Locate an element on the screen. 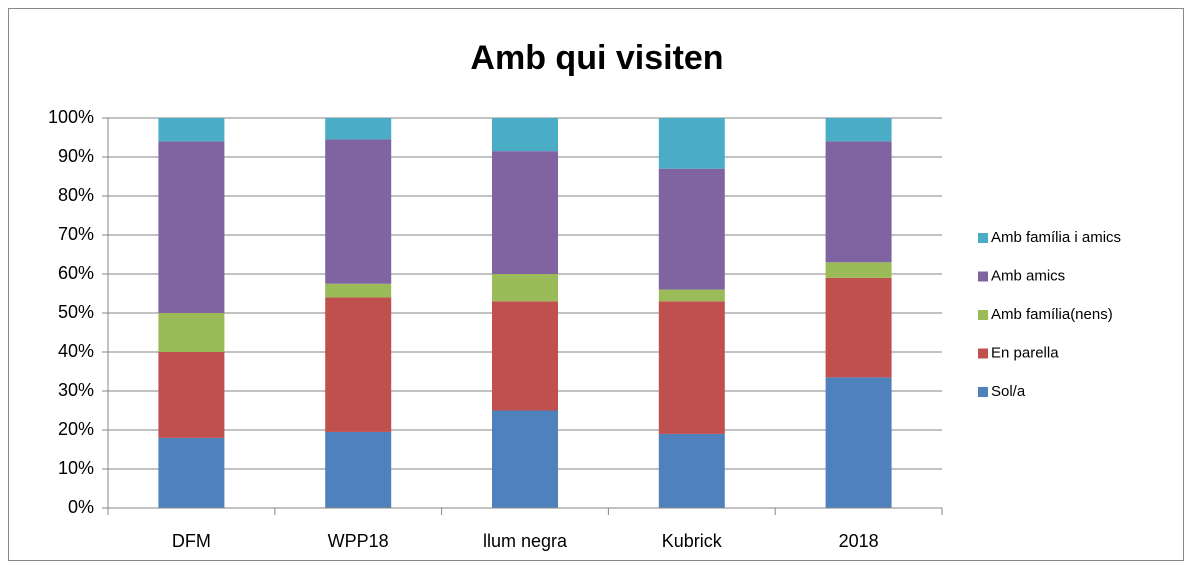 The image size is (1192, 569). y-tick-label: 100% is located at coordinates (71, 117).